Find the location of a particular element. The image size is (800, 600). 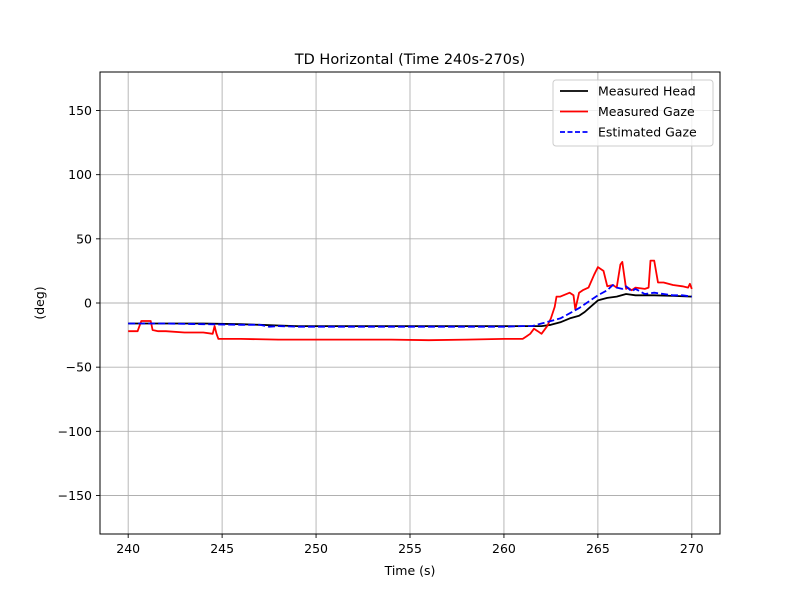

legend-label: Estimated Gaze is located at coordinates (647, 132).